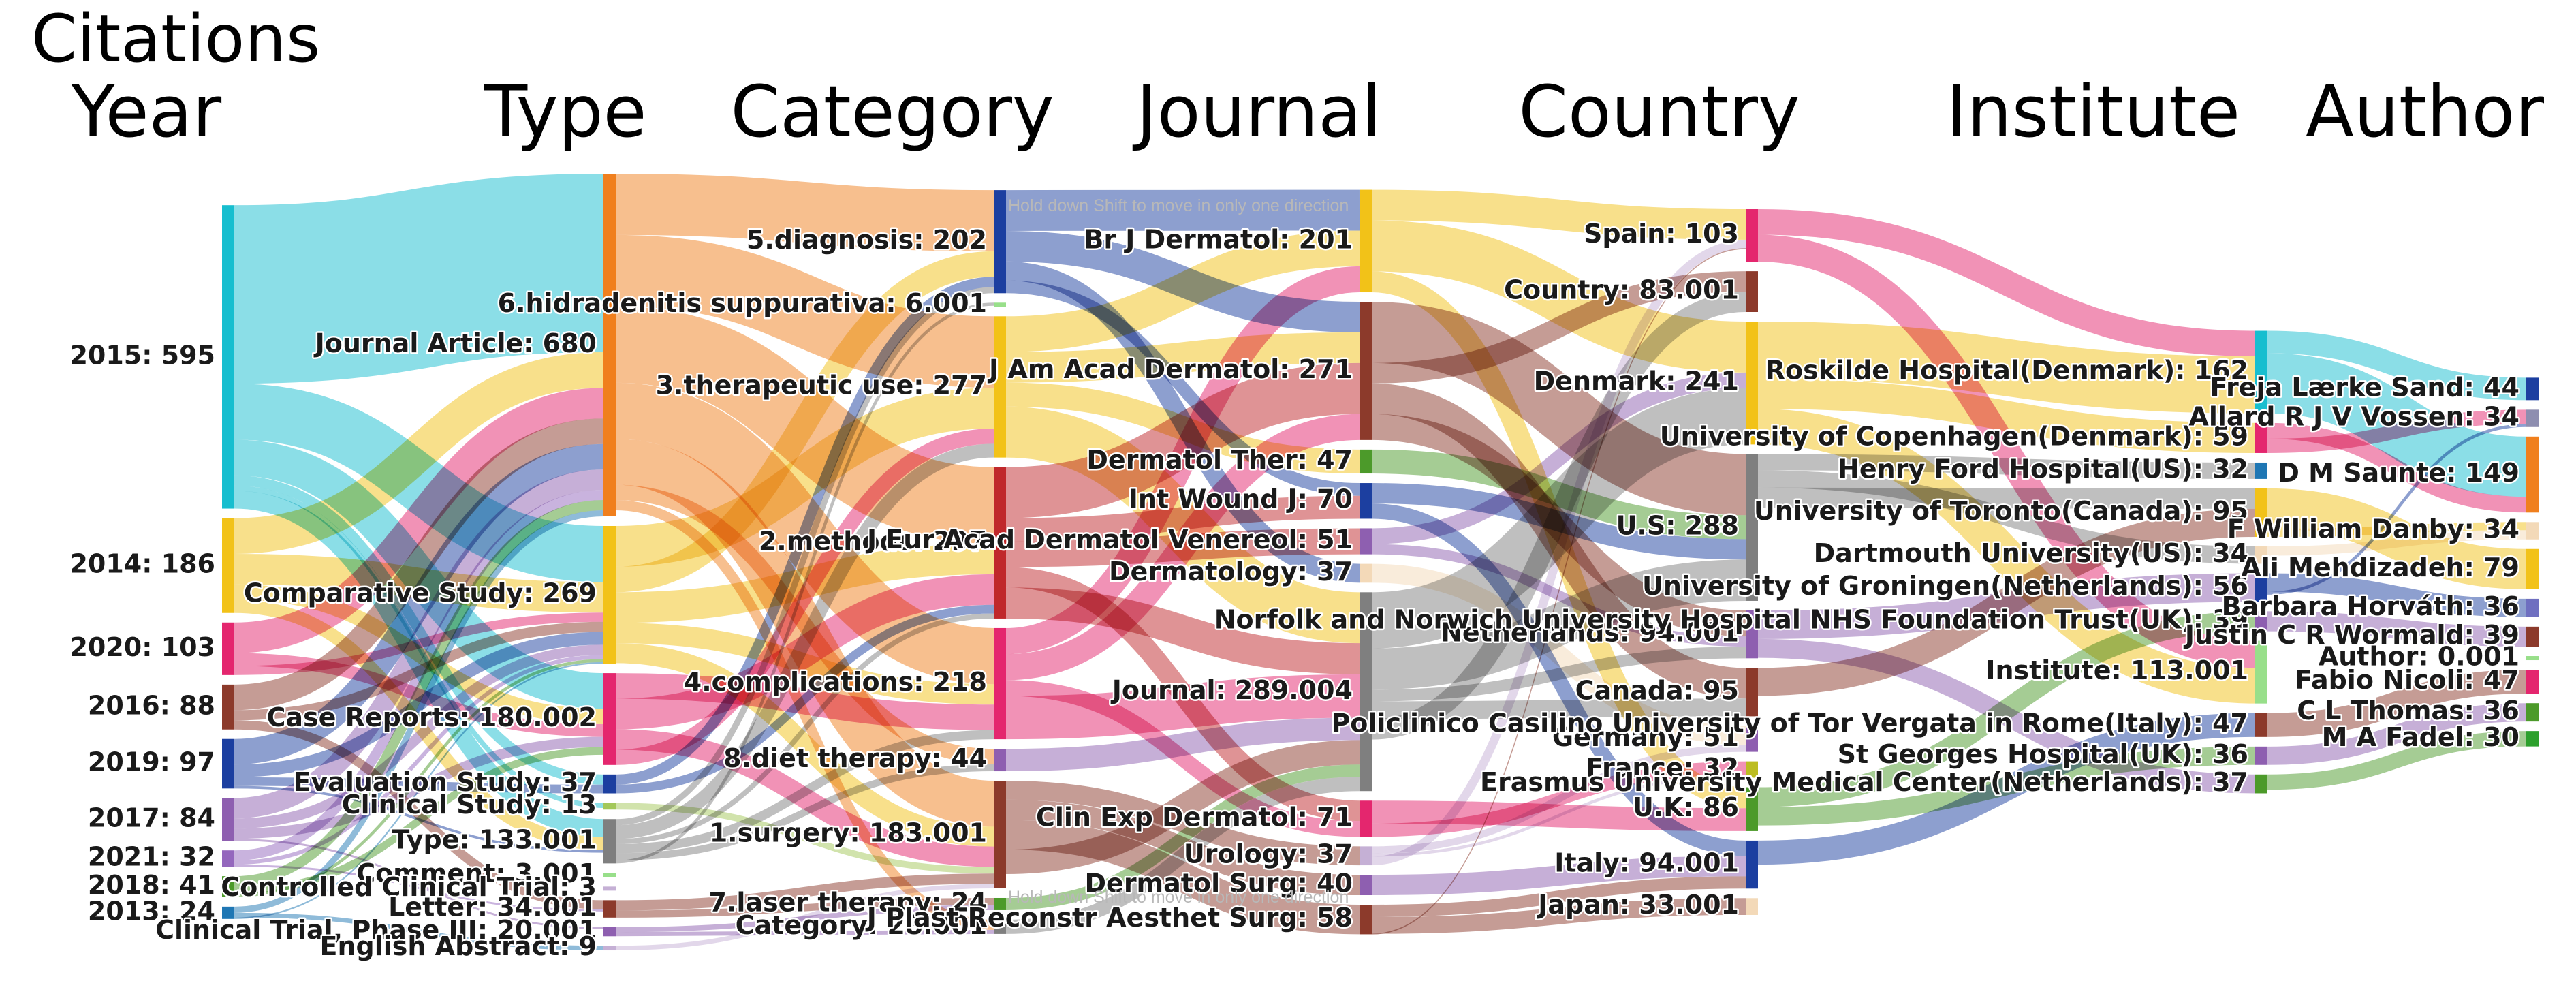  Describe the element at coordinates (1752, 864) in the screenshot. I see `node-kItaly` at that location.